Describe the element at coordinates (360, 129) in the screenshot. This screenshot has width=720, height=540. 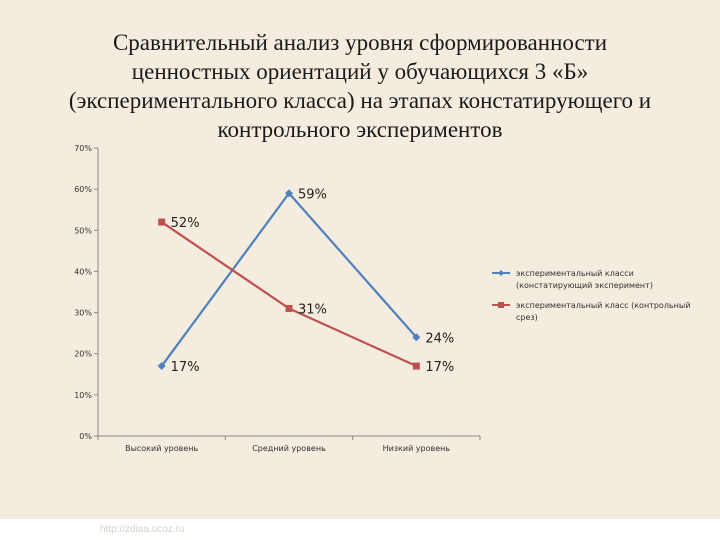
I see `title-line: контрольного экспериментов` at that location.